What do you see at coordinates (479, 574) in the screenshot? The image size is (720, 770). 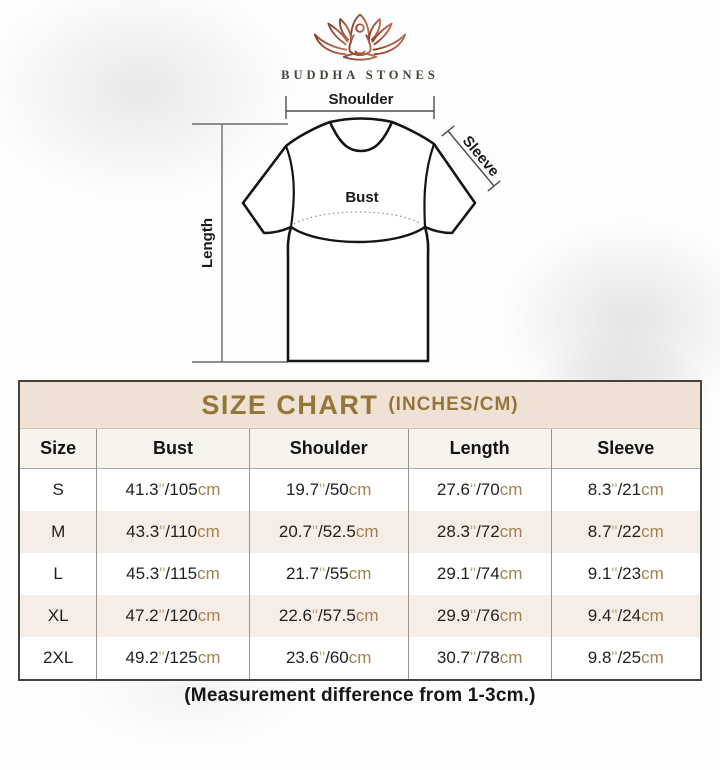 I see `cell-length: 29.1"/74cm` at bounding box center [479, 574].